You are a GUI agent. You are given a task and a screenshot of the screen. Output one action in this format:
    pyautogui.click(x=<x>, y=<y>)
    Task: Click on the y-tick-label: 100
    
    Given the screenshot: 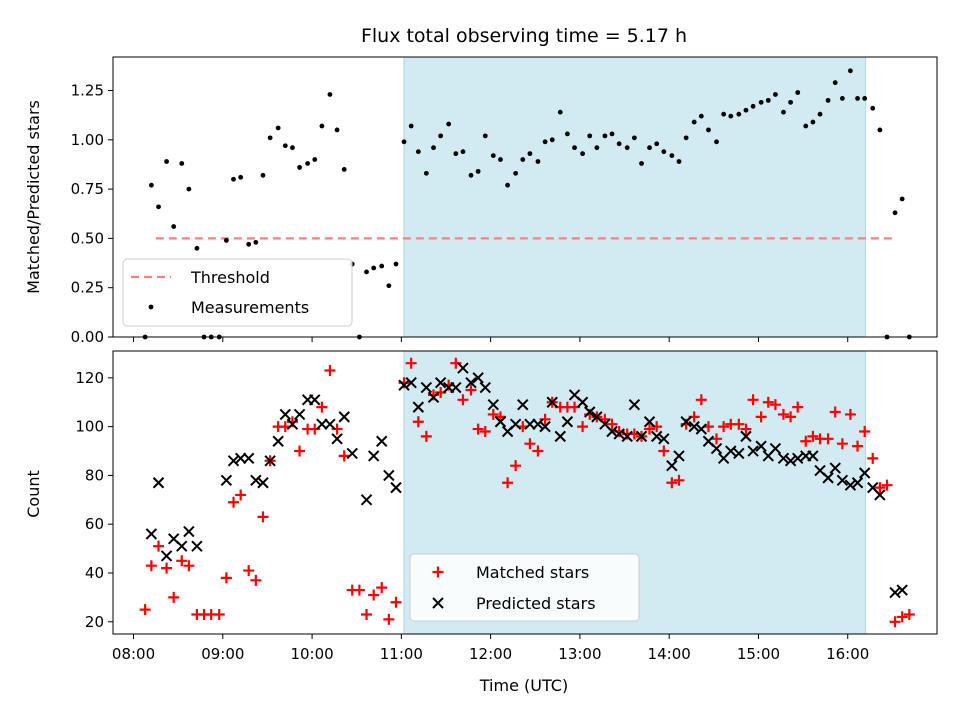 What is the action you would take?
    pyautogui.click(x=89, y=427)
    